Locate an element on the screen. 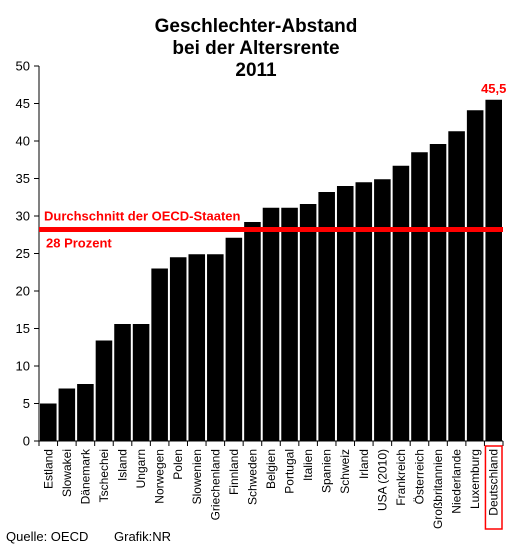 This screenshot has height=550, width=520. y-tick-label: 25 is located at coordinates (23, 253).